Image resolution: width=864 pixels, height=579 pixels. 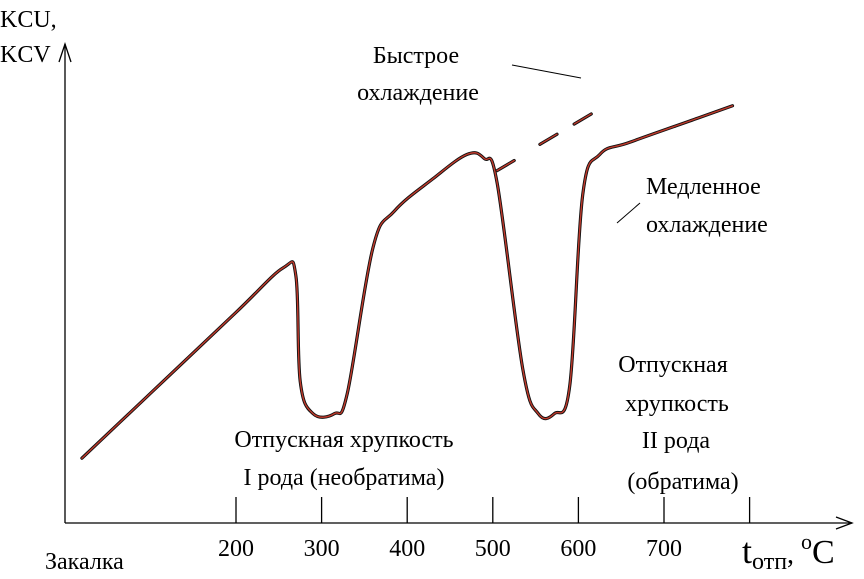 I want to click on x-tick-label: 200, so click(x=236, y=549).